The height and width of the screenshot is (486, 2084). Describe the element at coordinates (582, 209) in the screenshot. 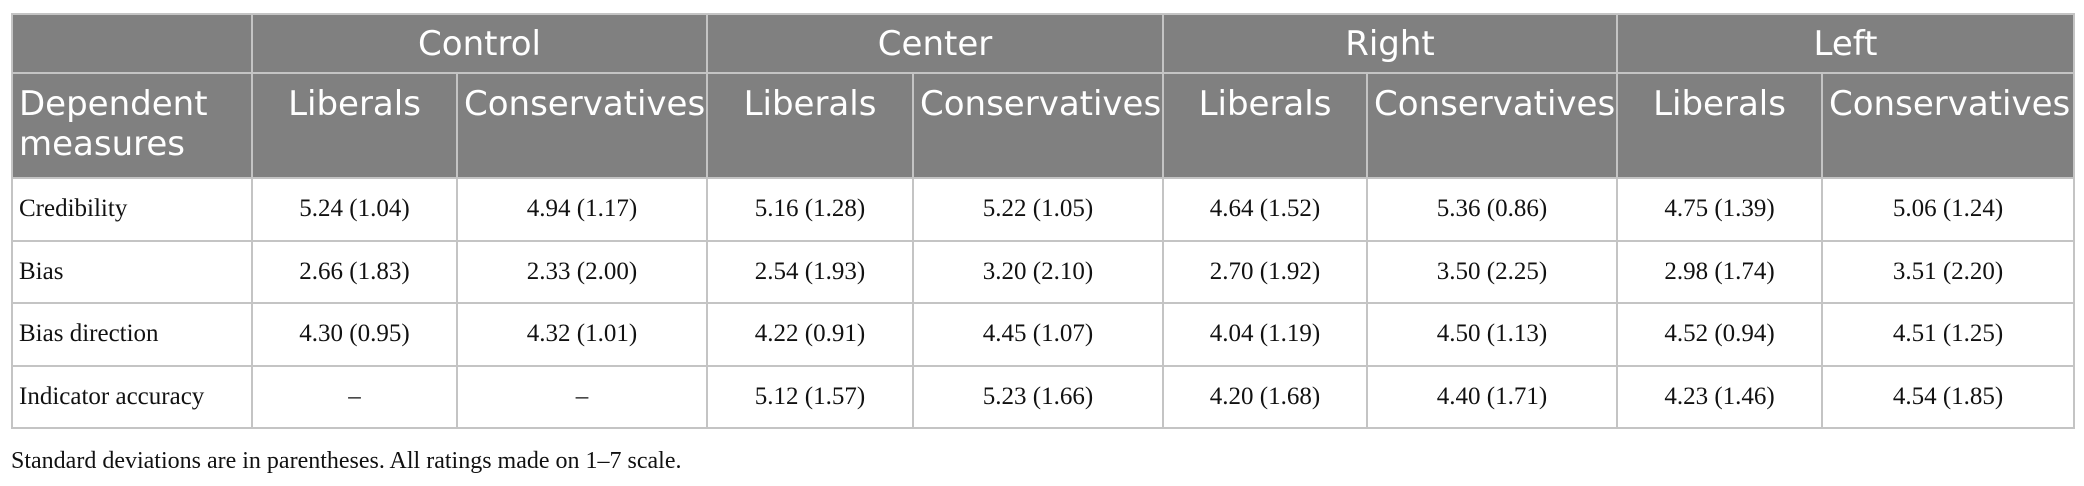

I see `cell: 4.94 (1.17)` at that location.